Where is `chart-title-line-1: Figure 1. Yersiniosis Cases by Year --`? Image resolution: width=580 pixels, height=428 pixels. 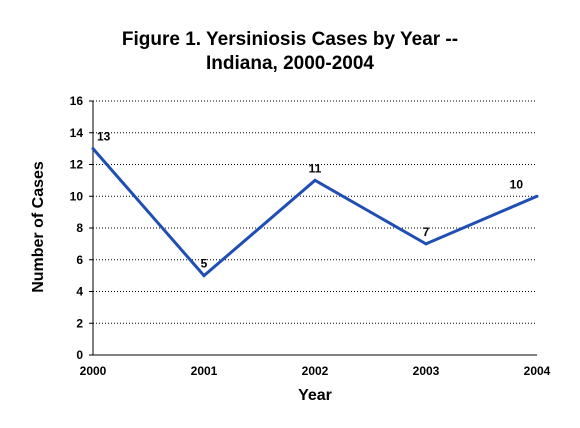 chart-title-line-1: Figure 1. Yersiniosis Cases by Year -- is located at coordinates (290, 39).